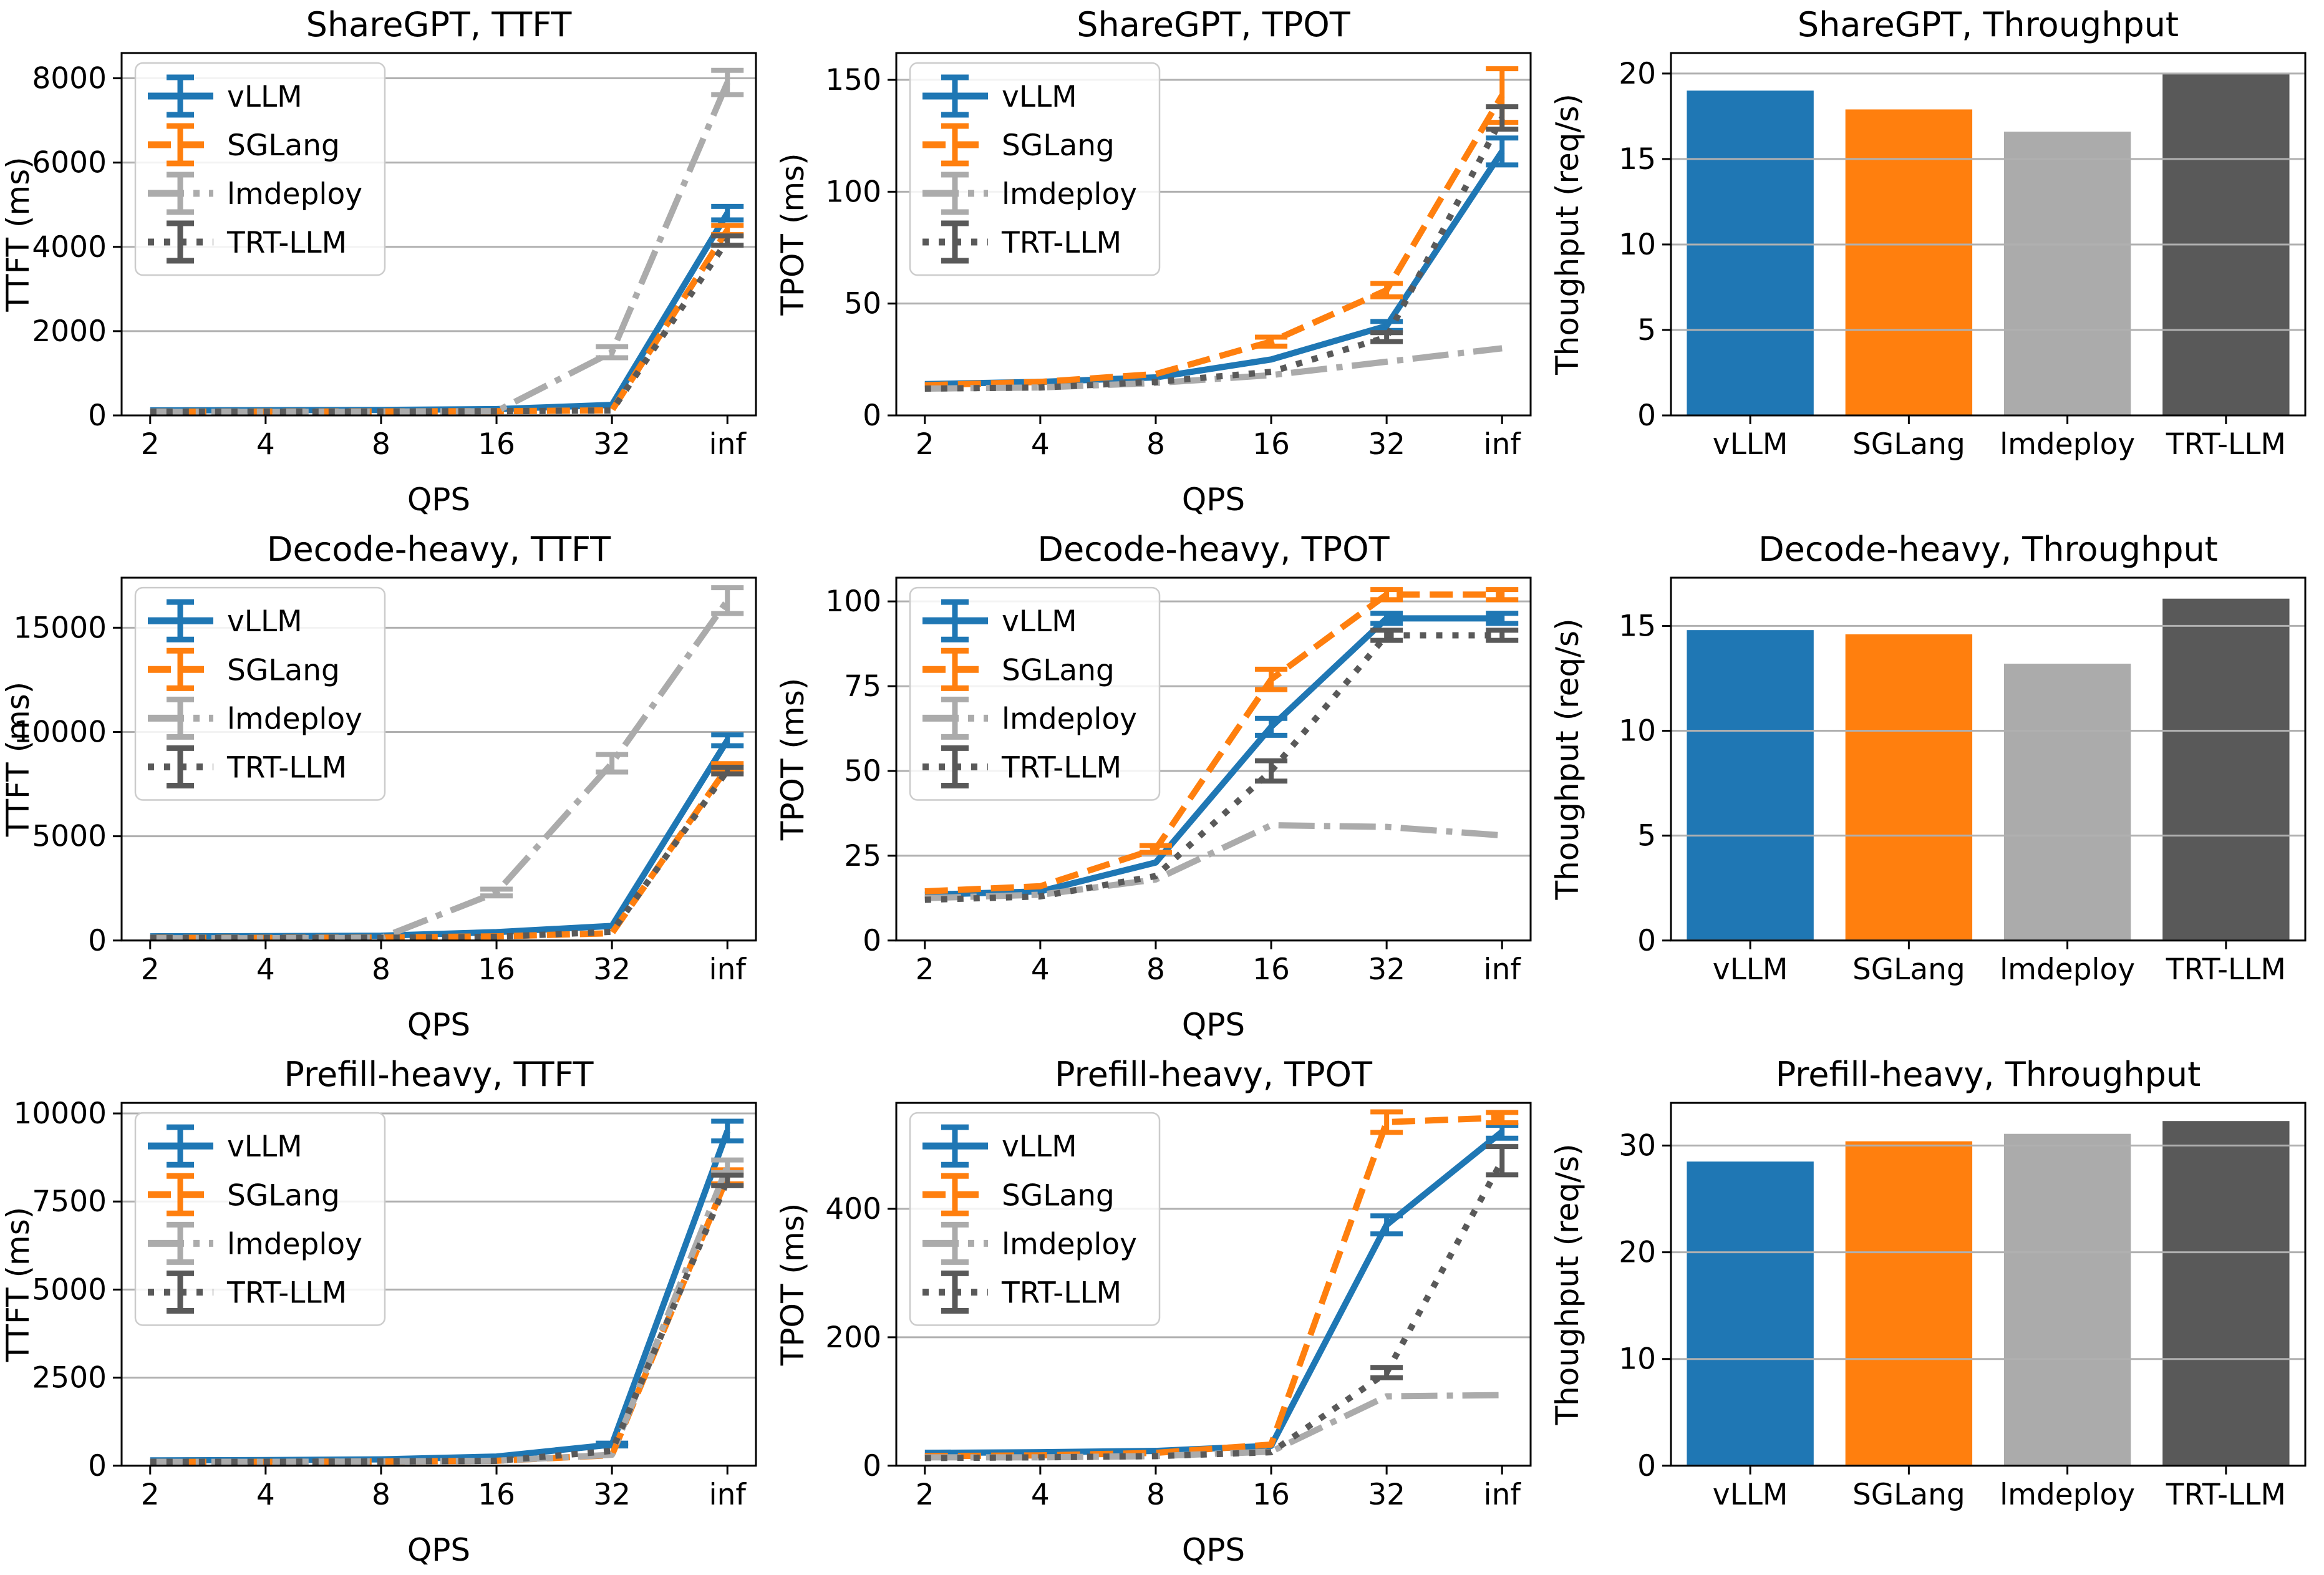 This screenshot has height=1575, width=2324. Describe the element at coordinates (69, 331) in the screenshot. I see `y-tick-label: 2000` at that location.